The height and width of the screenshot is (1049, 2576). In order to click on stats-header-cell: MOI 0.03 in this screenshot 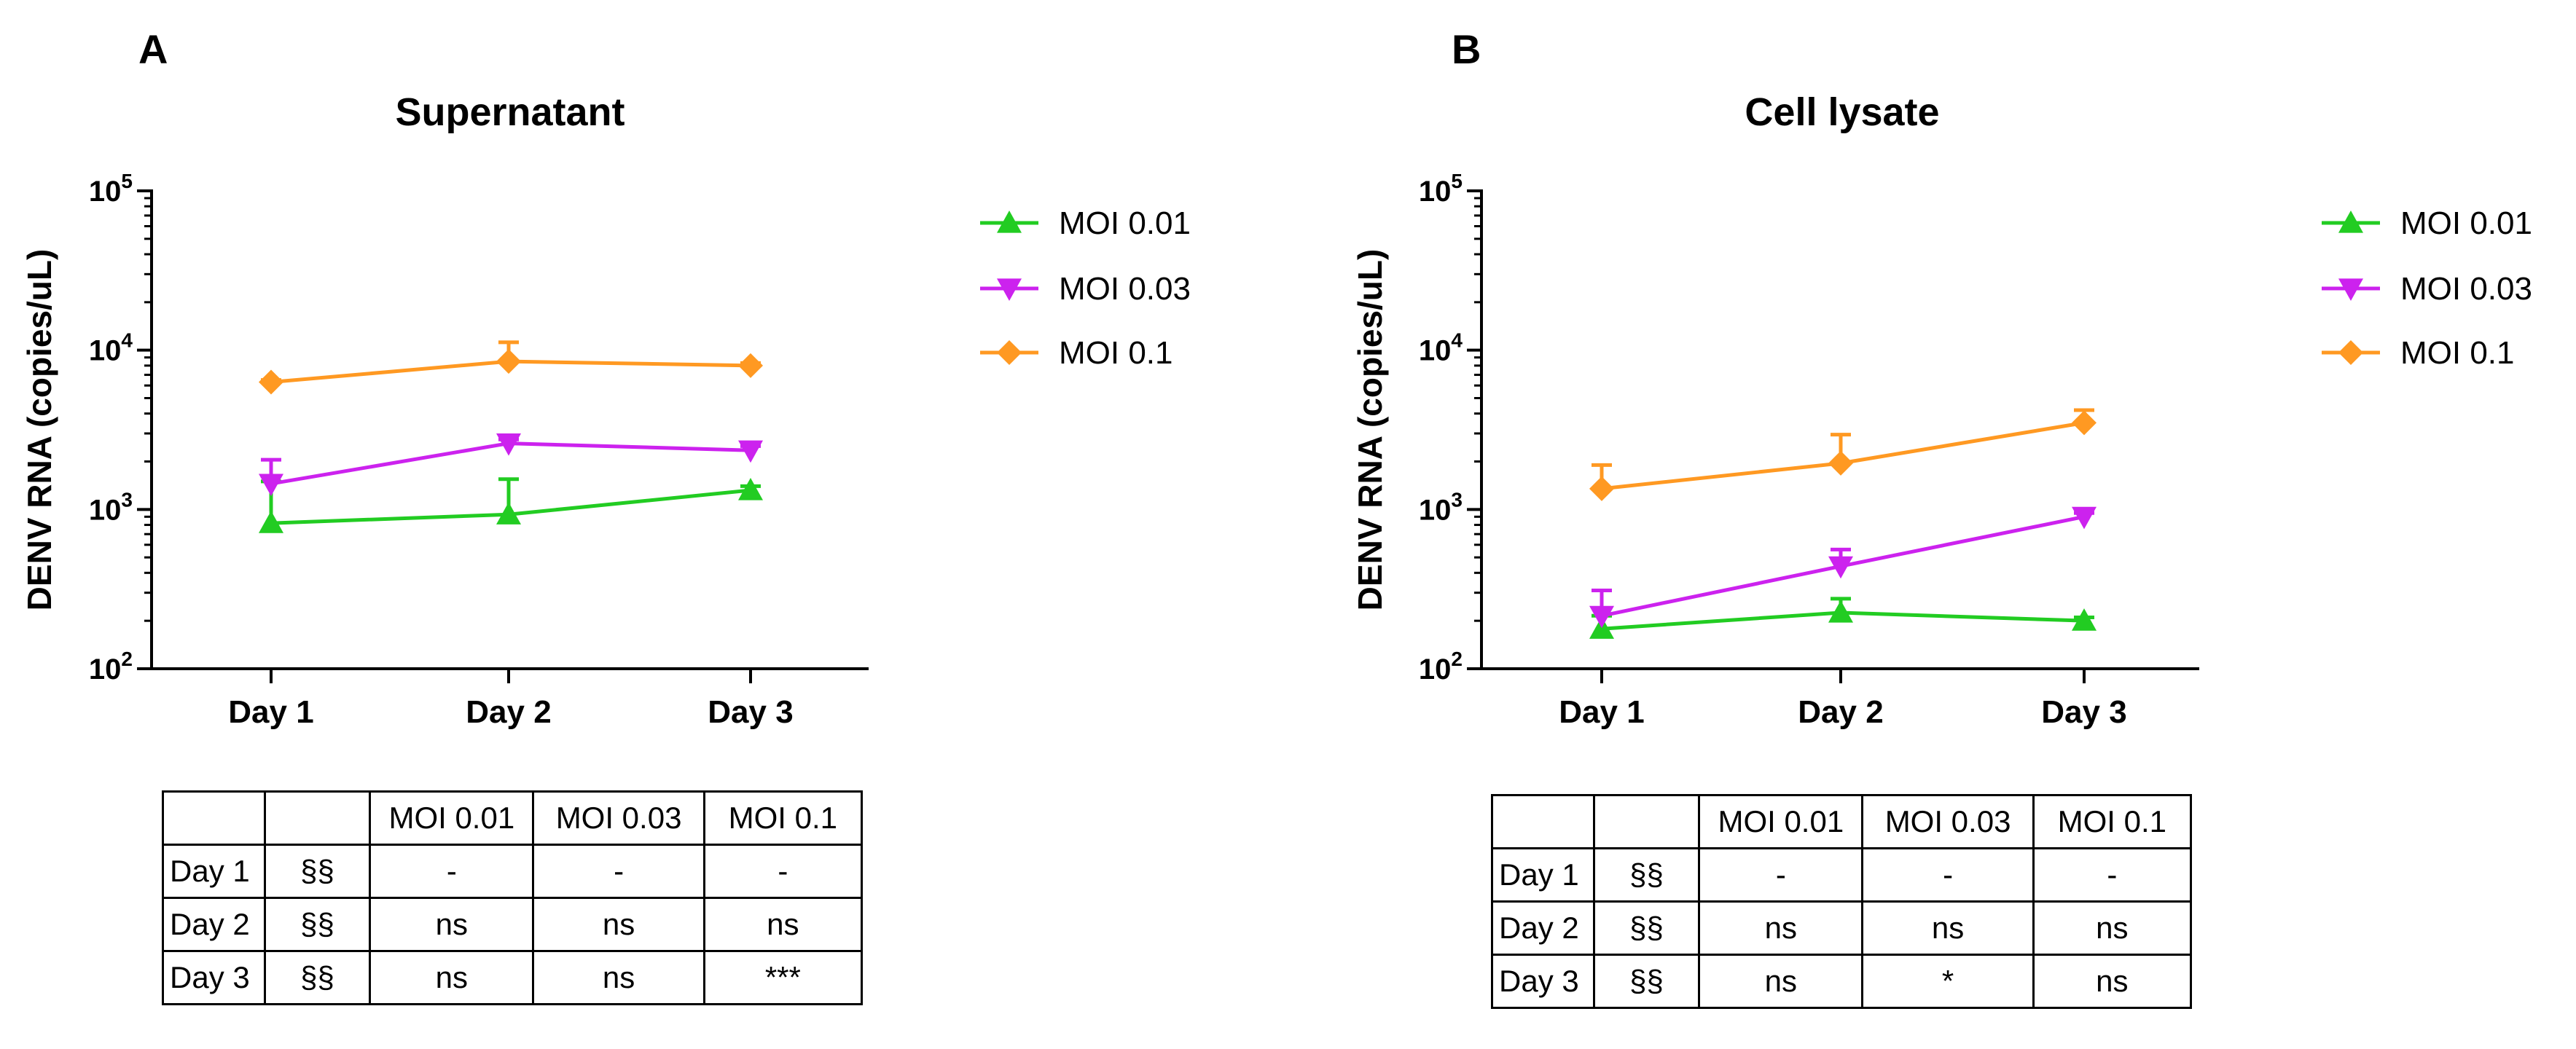, I will do `click(618, 818)`.